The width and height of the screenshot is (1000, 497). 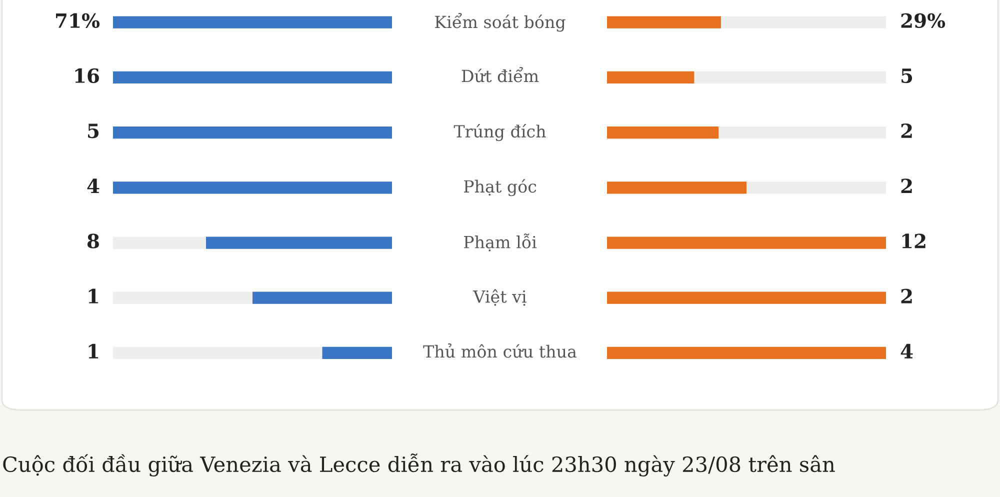 I want to click on category-label: Trúng đích, so click(x=500, y=133).